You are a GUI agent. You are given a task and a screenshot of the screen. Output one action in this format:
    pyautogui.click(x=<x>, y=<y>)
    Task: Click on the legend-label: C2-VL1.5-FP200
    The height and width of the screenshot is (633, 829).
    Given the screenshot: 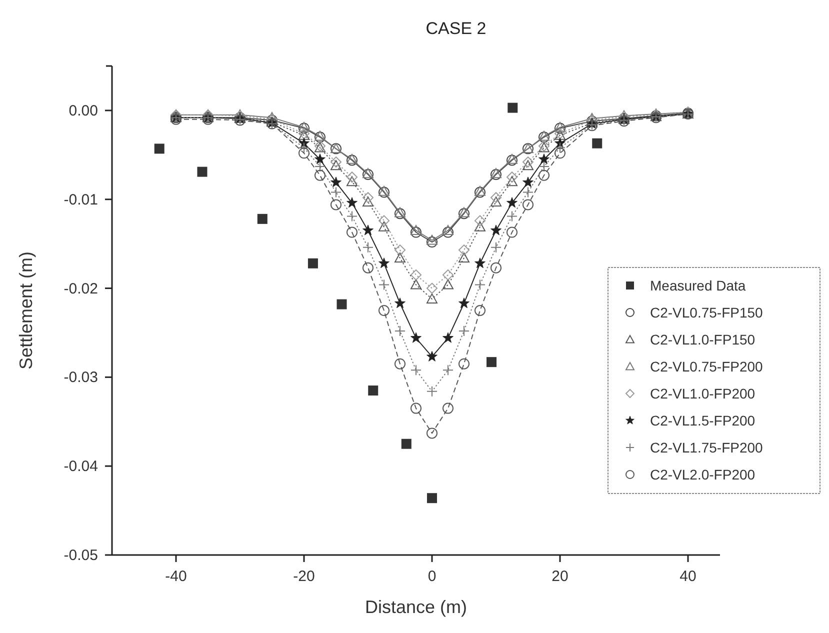 What is the action you would take?
    pyautogui.click(x=703, y=420)
    